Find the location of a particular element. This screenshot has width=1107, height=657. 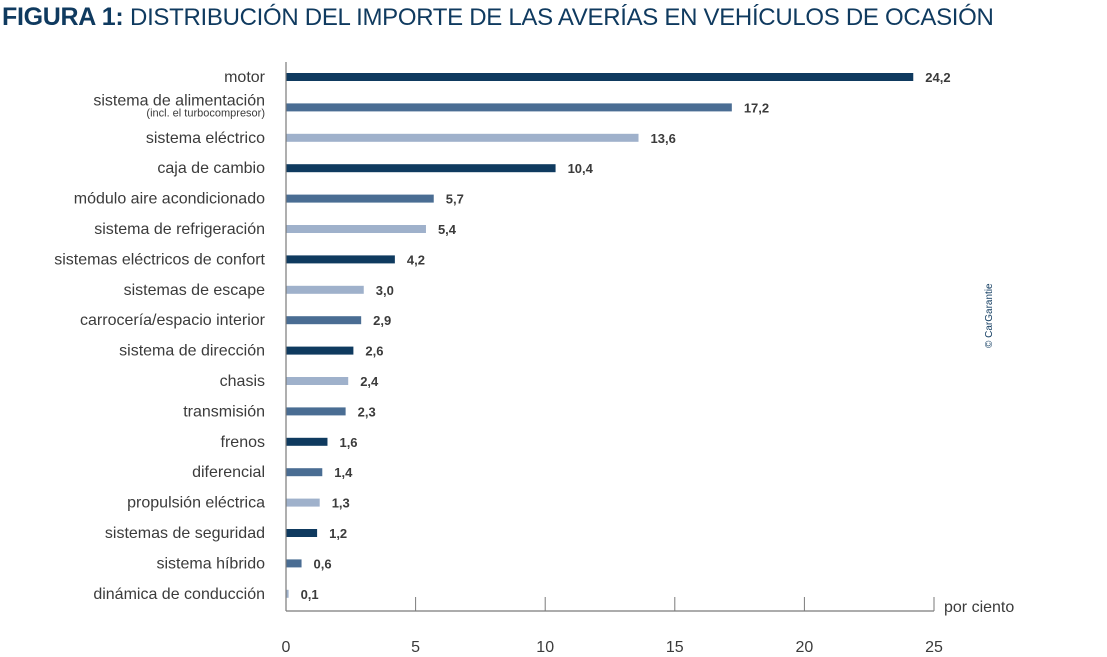

x-tick-label: 10 is located at coordinates (545, 647).